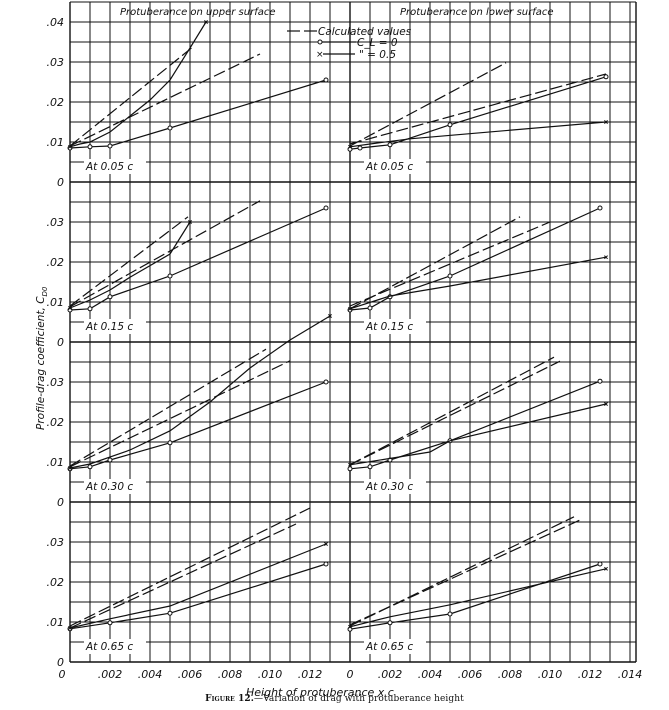 The height and width of the screenshot is (710, 669). Describe the element at coordinates (630, 674) in the screenshot. I see `x-tick-label: .014` at that location.